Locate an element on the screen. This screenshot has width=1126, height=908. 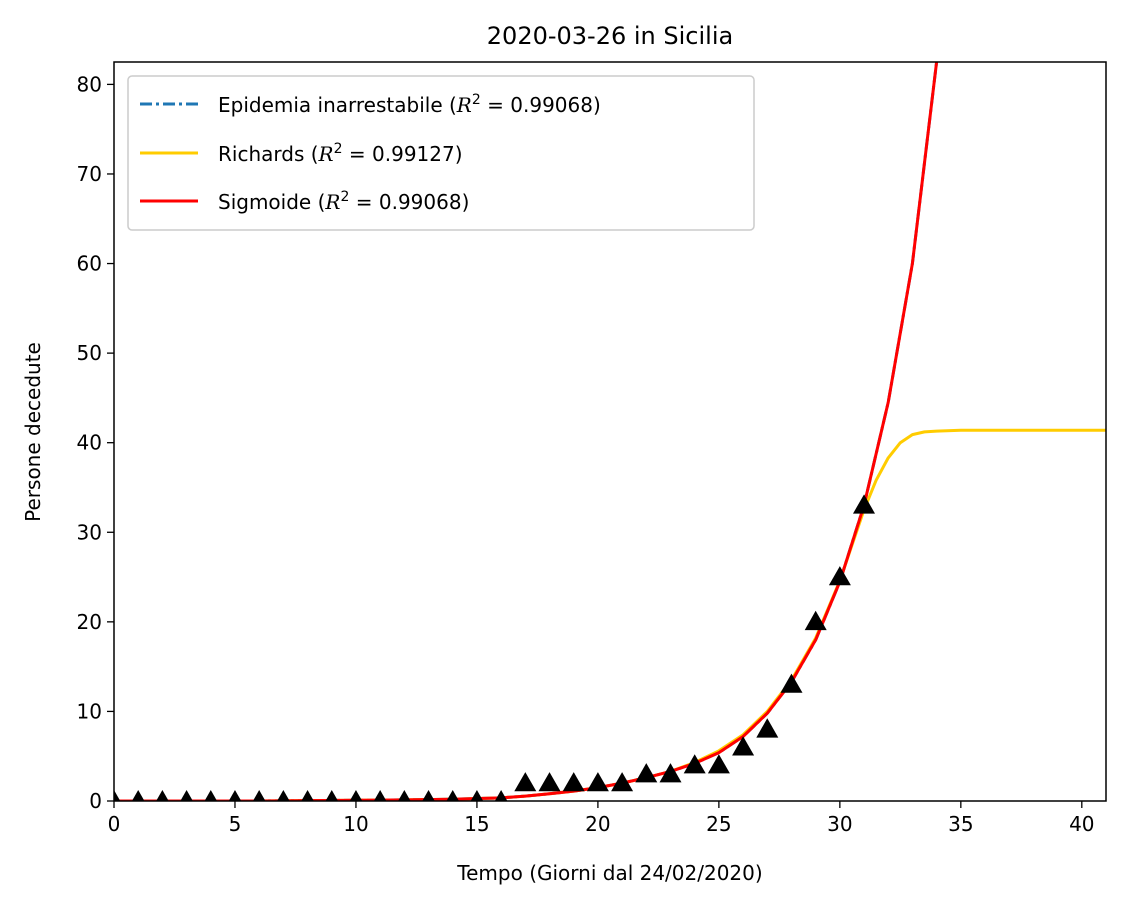
x-tick-label: 10 is located at coordinates (355, 824).